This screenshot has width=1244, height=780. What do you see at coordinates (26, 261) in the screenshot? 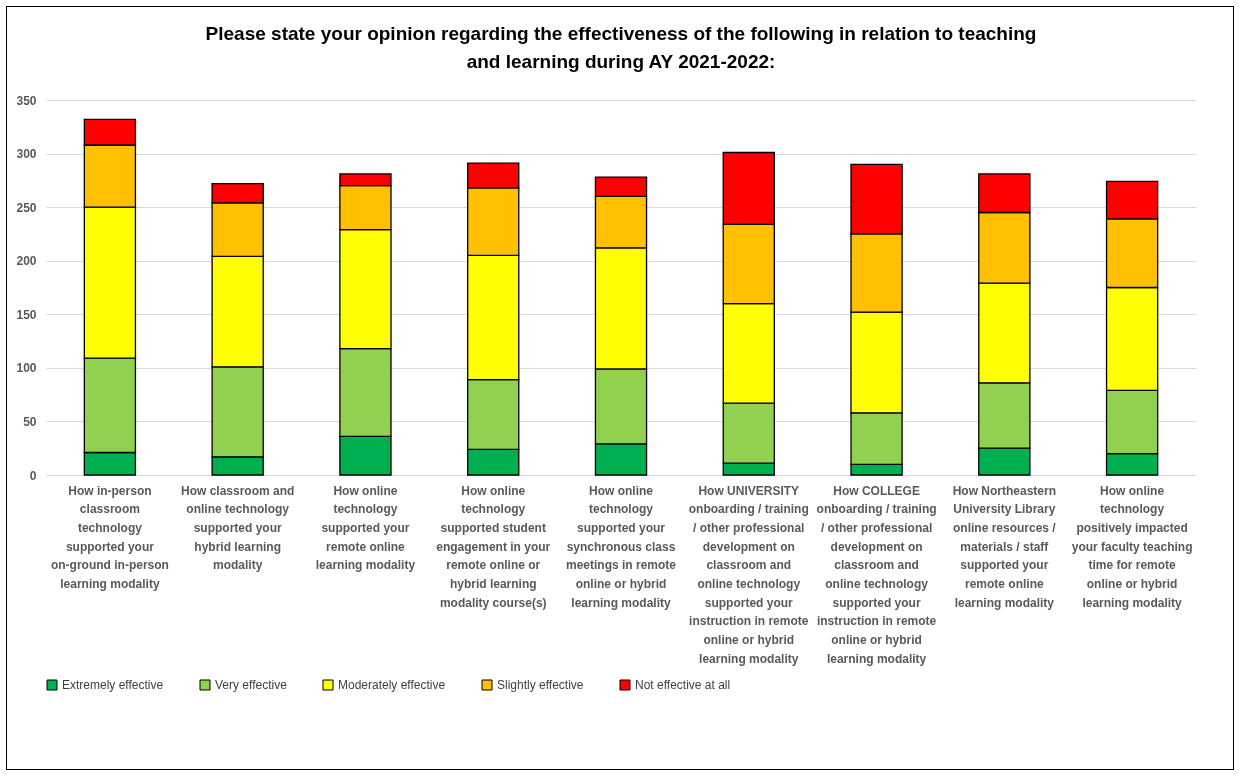
I see `y-tick-label: 200` at bounding box center [26, 261].